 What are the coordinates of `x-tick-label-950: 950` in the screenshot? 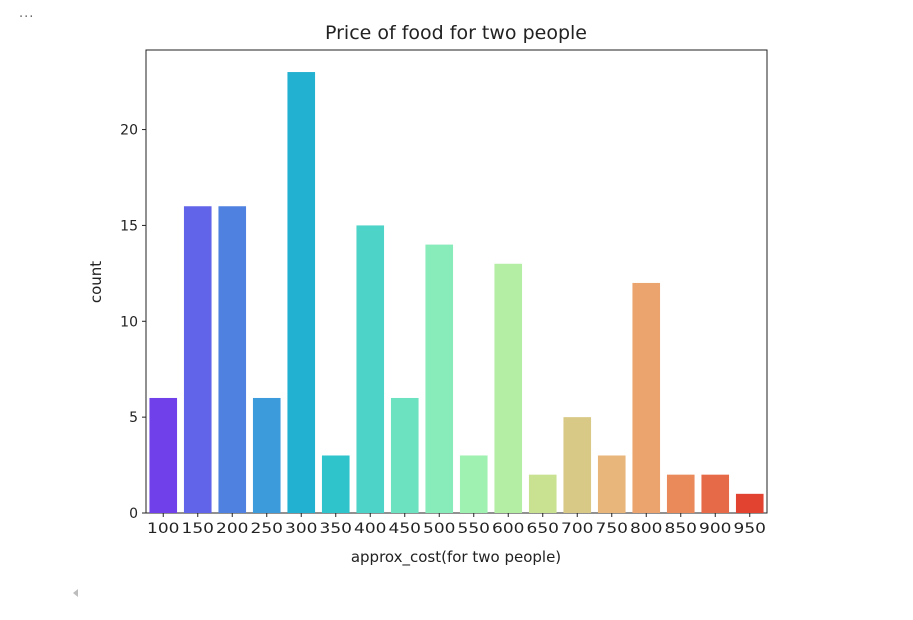 It's located at (750, 529).